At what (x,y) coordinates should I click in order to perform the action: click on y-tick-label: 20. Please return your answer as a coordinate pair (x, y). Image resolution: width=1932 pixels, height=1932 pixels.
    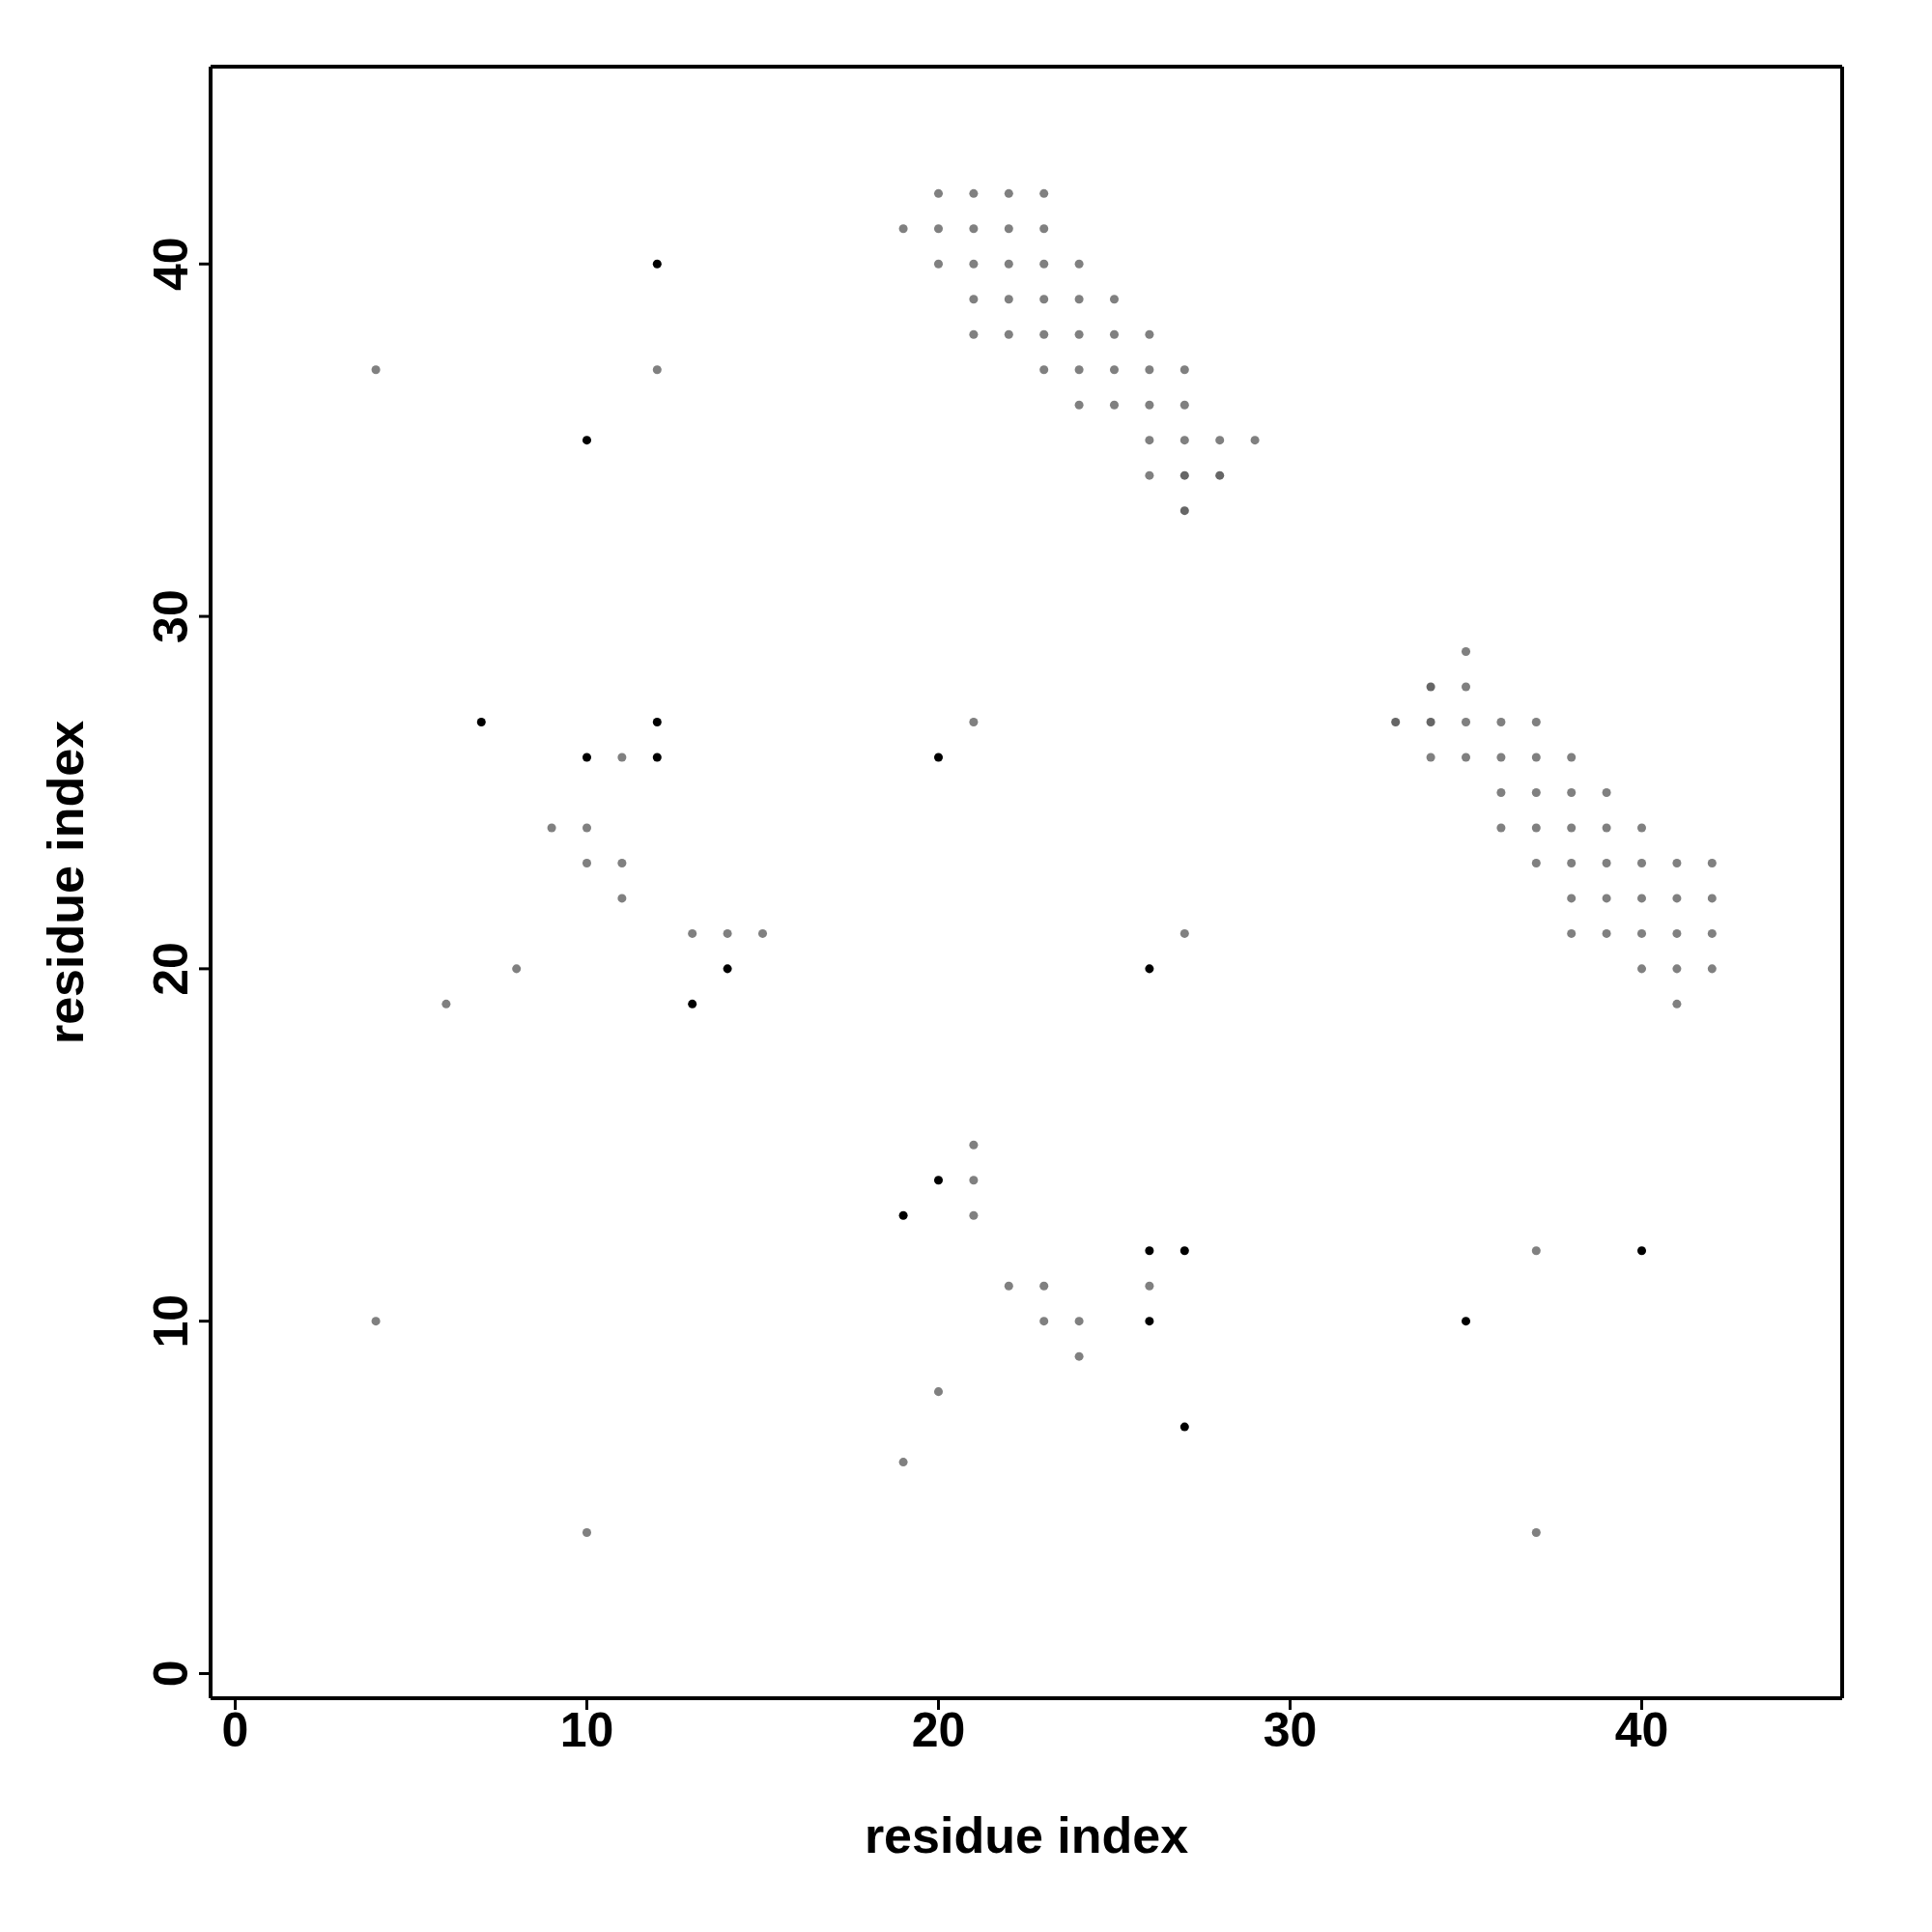
    Looking at the image, I should click on (171, 969).